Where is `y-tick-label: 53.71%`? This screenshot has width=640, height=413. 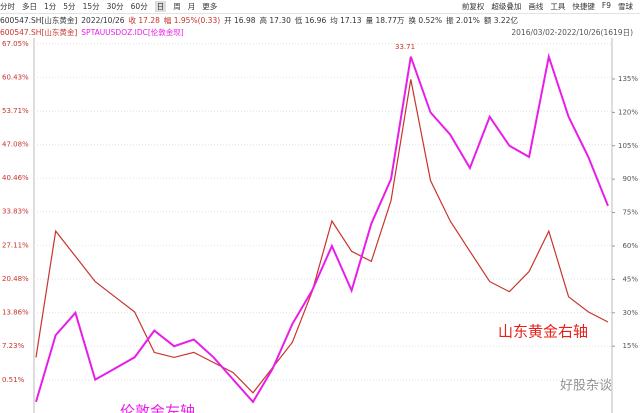 y-tick-label: 53.71% is located at coordinates (15, 111).